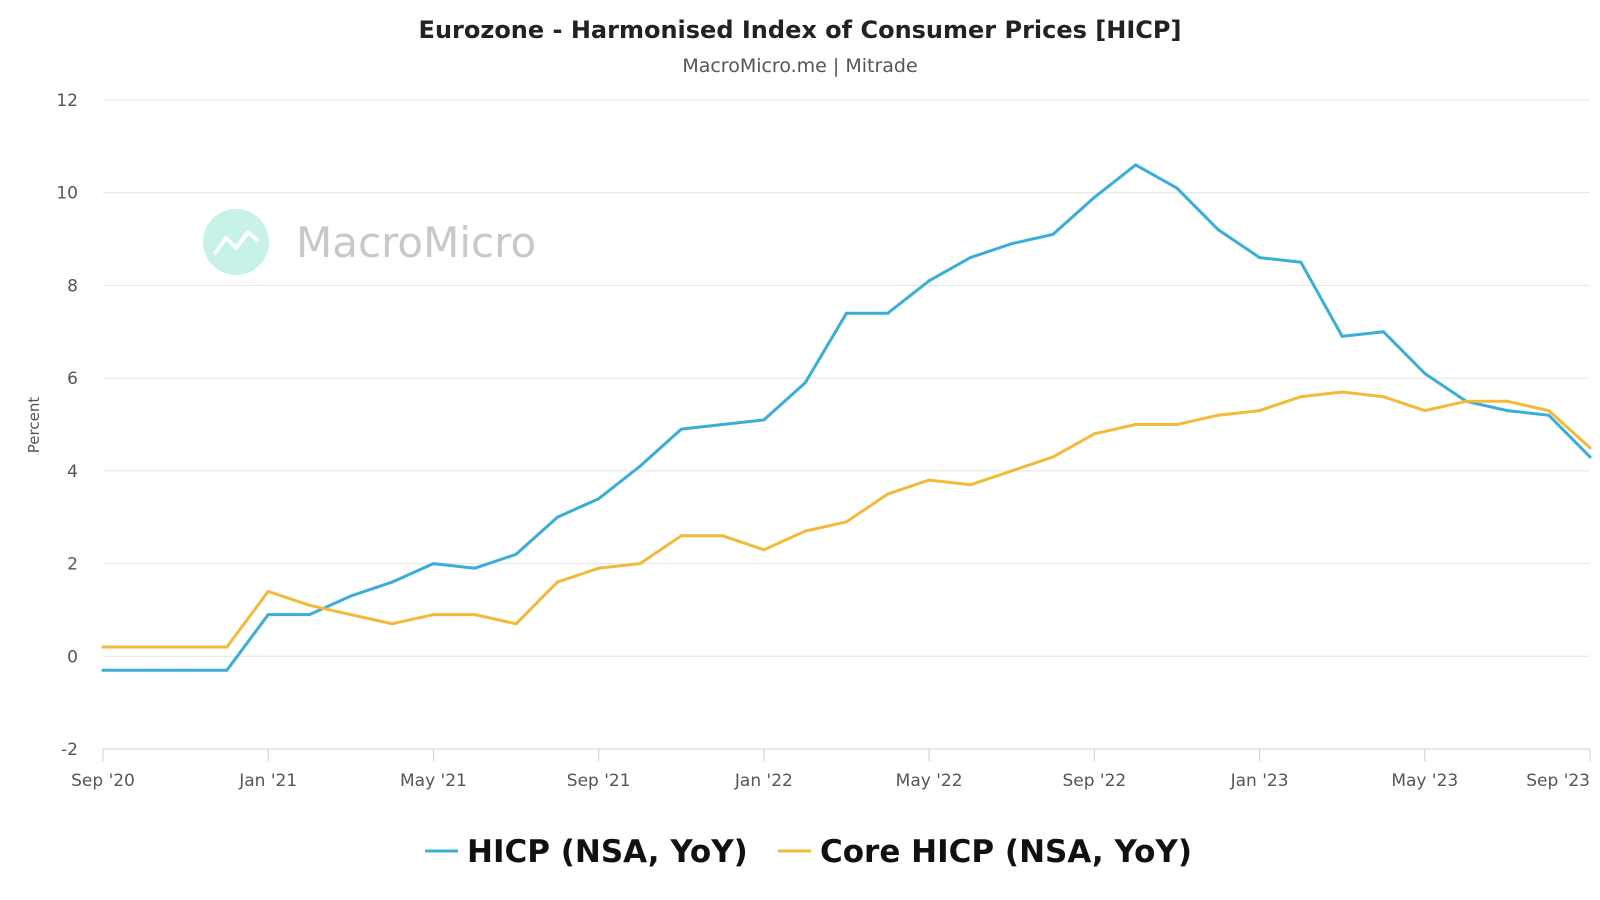  I want to click on y-tick-label: 10, so click(67, 194).